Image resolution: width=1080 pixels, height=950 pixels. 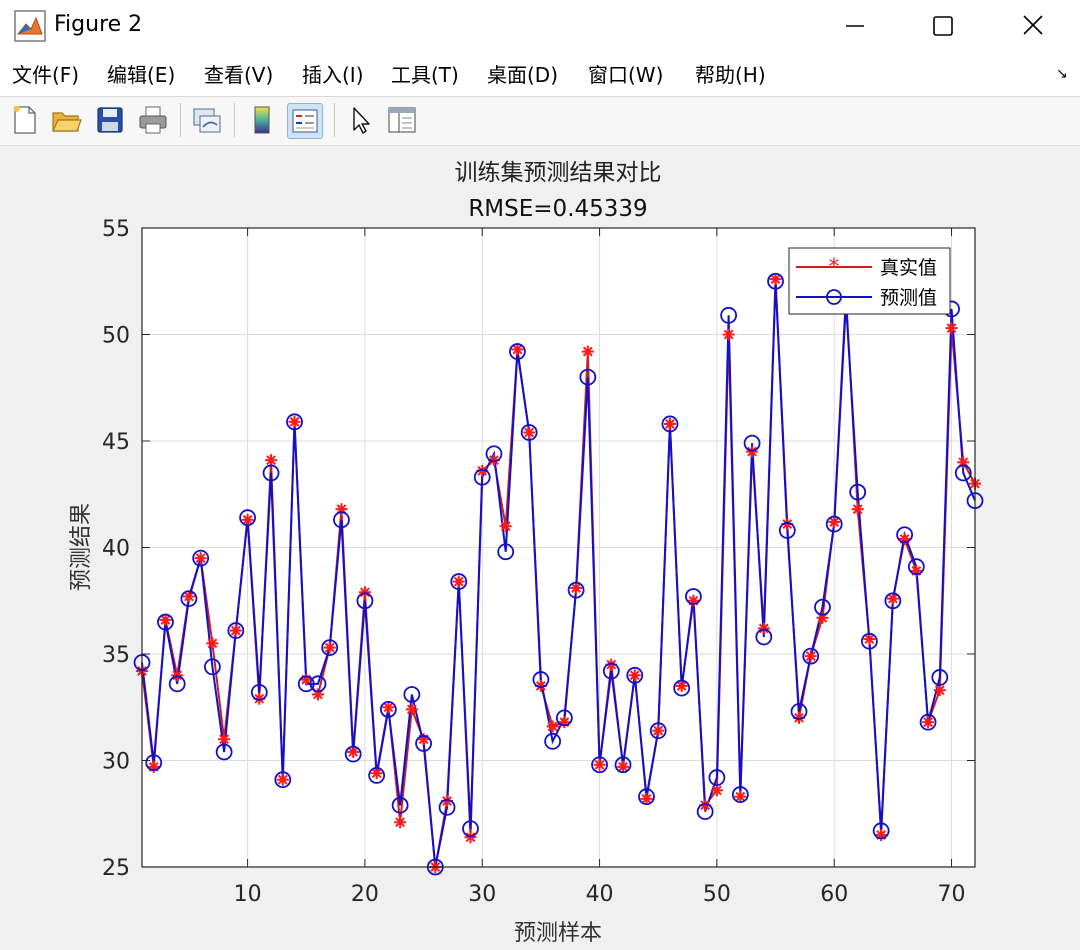 I want to click on x-tick-label: 10, so click(x=248, y=894).